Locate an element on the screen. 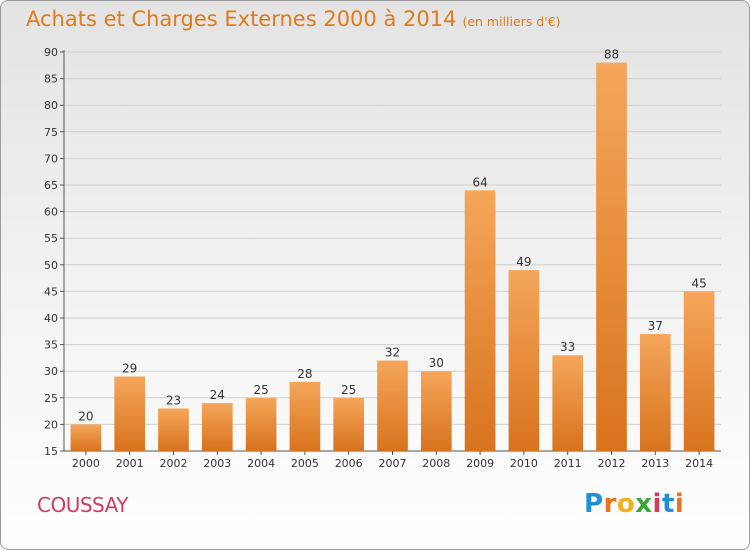 The width and height of the screenshot is (750, 550). x-tick-label-2000: 2000 is located at coordinates (86, 463).